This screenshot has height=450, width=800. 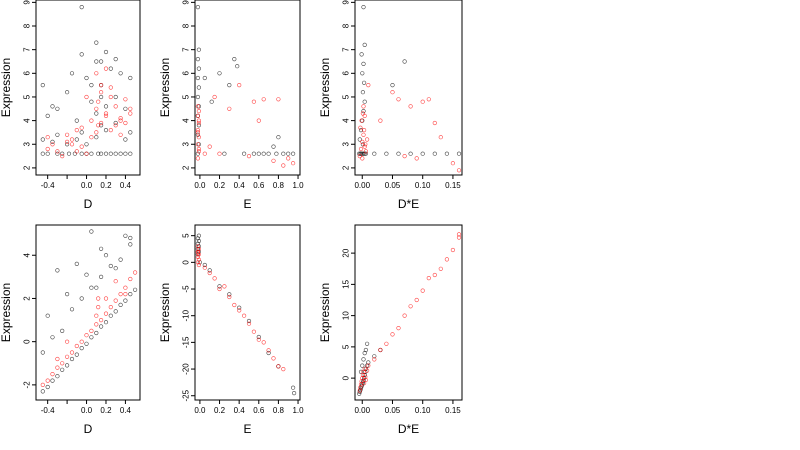 What do you see at coordinates (346, 252) in the screenshot?
I see `y-tick-label: 20` at bounding box center [346, 252].